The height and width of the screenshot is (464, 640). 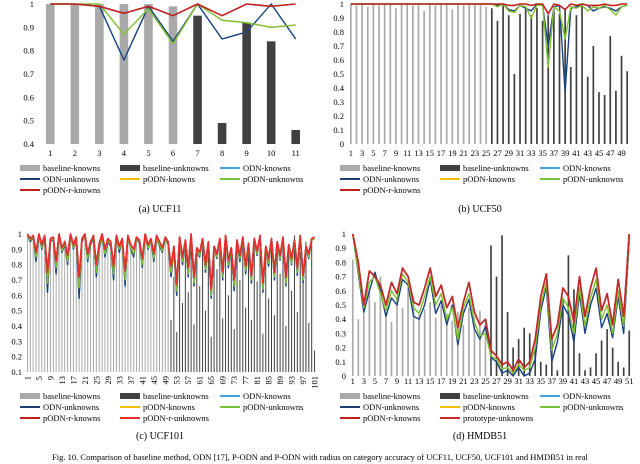 I want to click on x-tick-label: 31, so click(x=520, y=153).